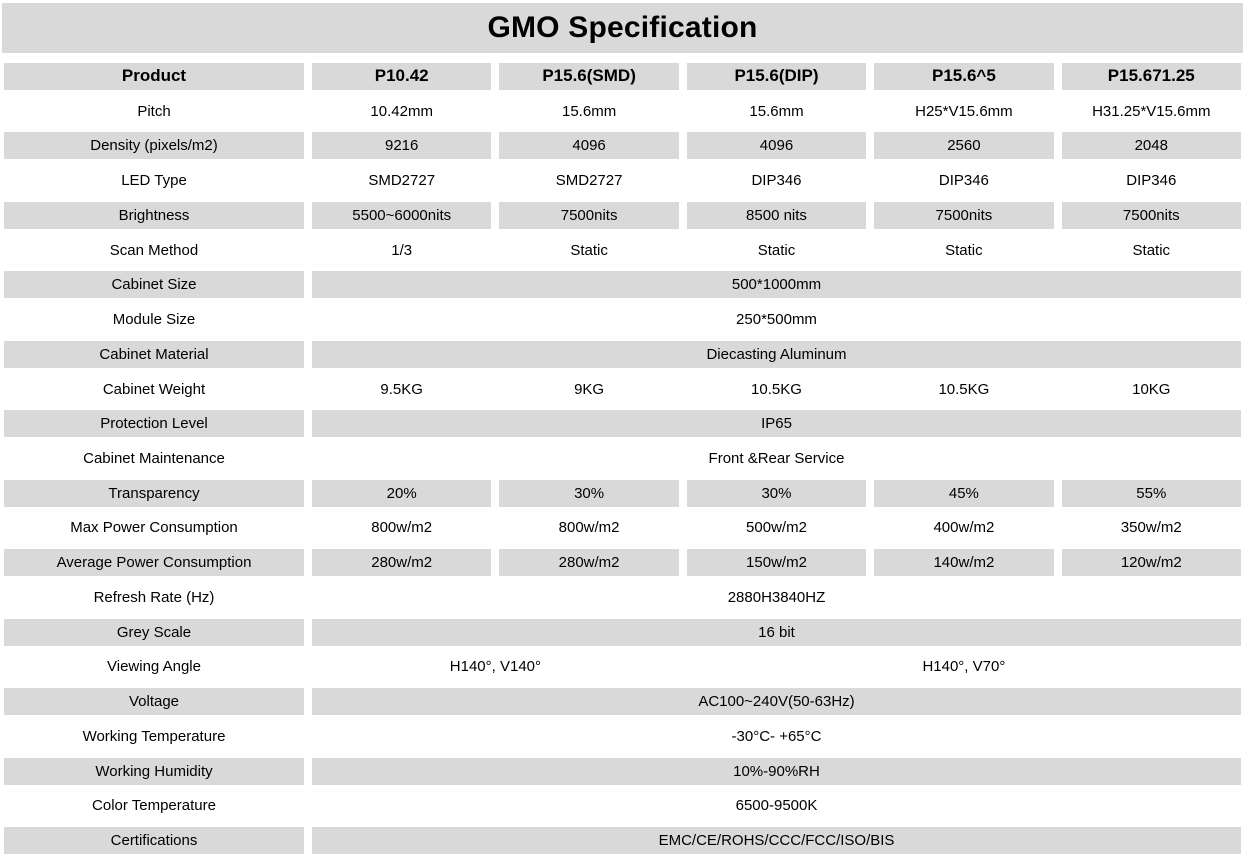 This screenshot has width=1245, height=858. What do you see at coordinates (154, 146) in the screenshot?
I see `row-label: Density (pixels/m2)` at bounding box center [154, 146].